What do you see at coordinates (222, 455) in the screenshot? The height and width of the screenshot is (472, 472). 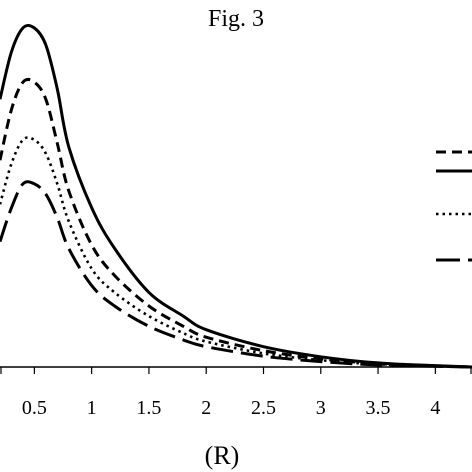 I see `x-axis-label: (R)` at bounding box center [222, 455].